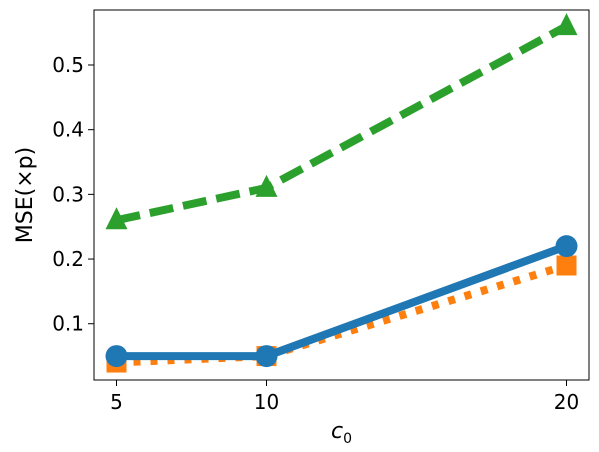 This screenshot has height=452, width=599. I want to click on y-tick-label: 0.4, so click(68, 130).